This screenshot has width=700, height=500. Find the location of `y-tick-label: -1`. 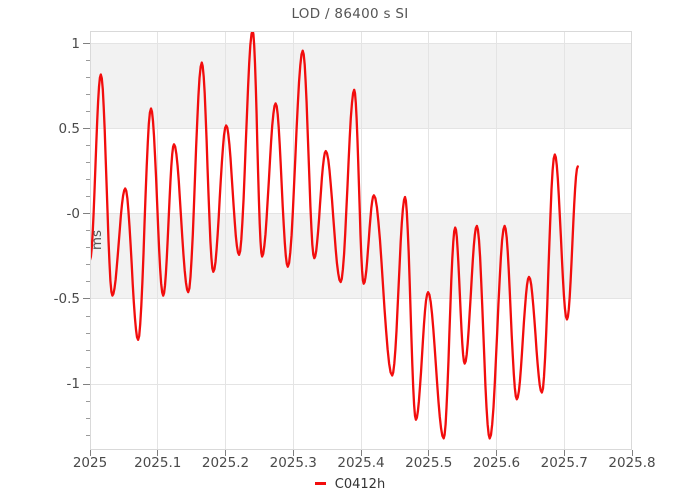

y-tick-label: -1 is located at coordinates (73, 384).